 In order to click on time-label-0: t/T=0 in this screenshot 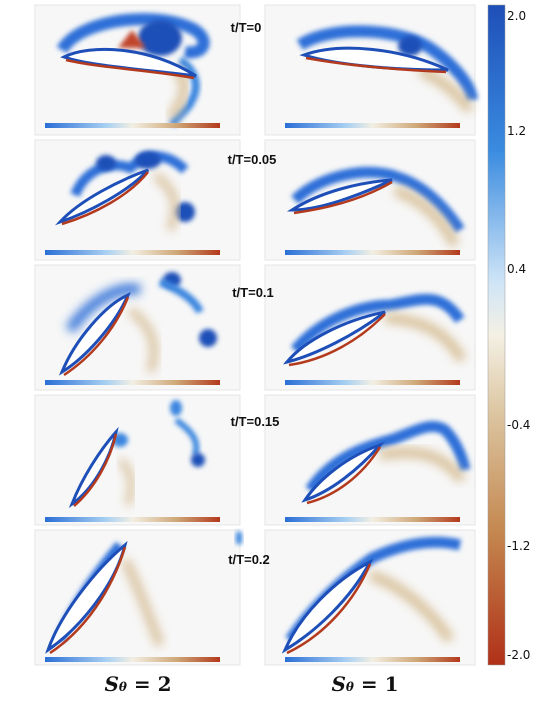, I will do `click(246, 27)`.